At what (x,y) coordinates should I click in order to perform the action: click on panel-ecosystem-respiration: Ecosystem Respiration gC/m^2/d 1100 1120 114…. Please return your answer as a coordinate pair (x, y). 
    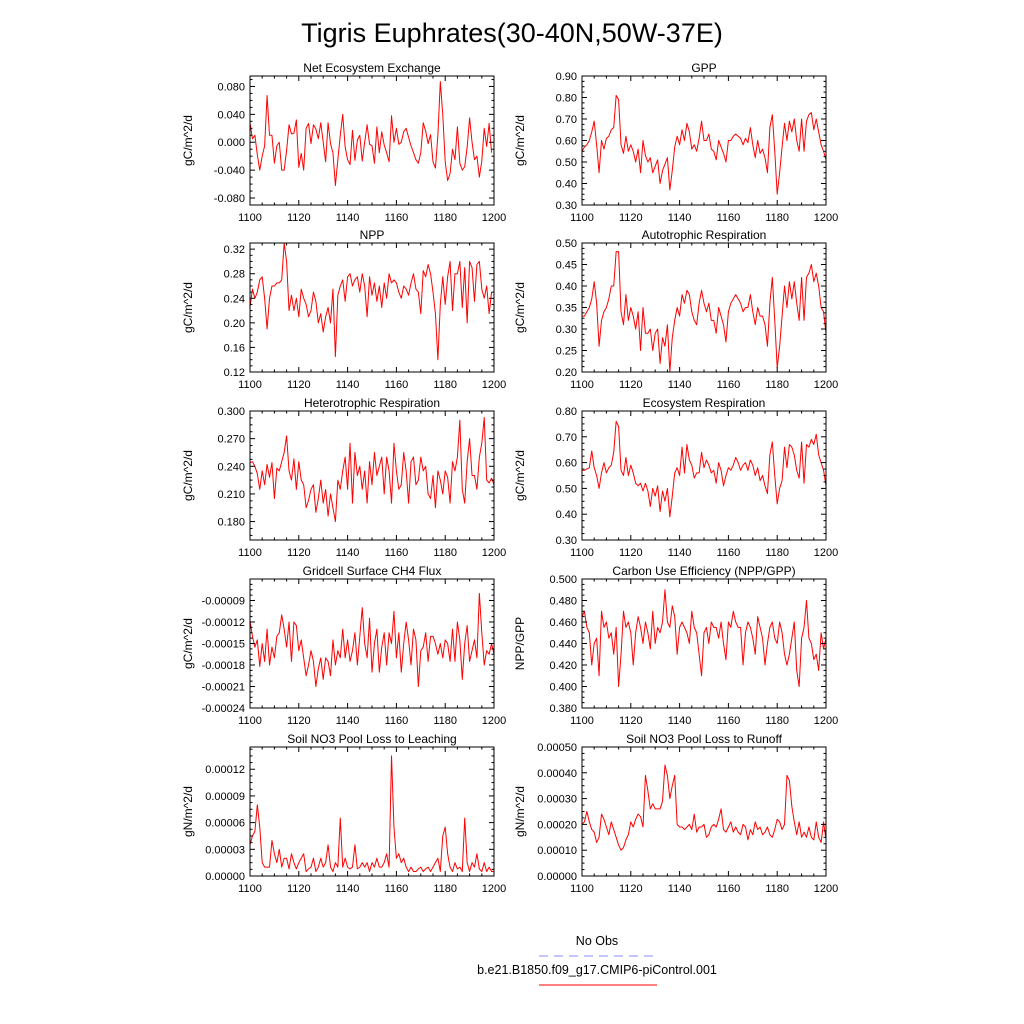
    Looking at the image, I should click on (675, 477).